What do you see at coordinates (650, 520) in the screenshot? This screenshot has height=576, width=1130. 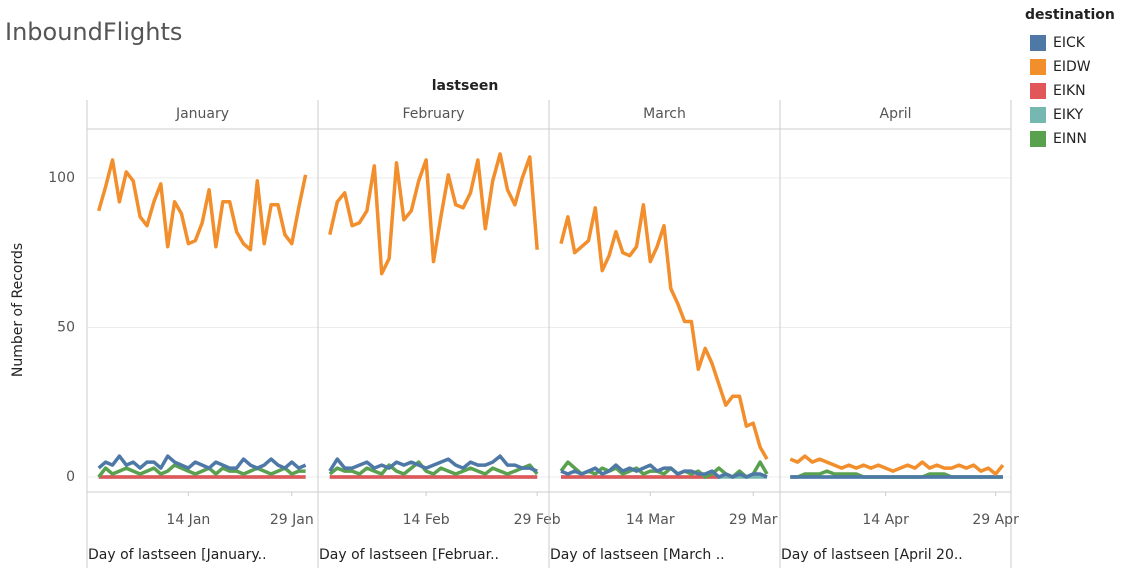 I see `x-tick-label: 14 Mar` at bounding box center [650, 520].